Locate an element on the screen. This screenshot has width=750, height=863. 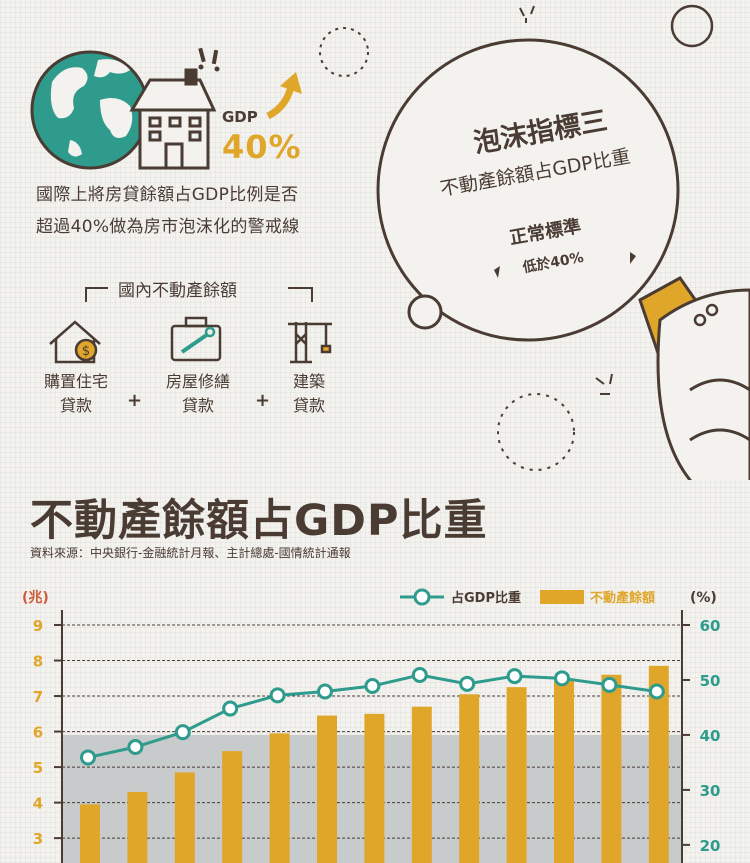
intro-line-1: 國際上將房貸餘額占GDP比例是否 is located at coordinates (167, 195).